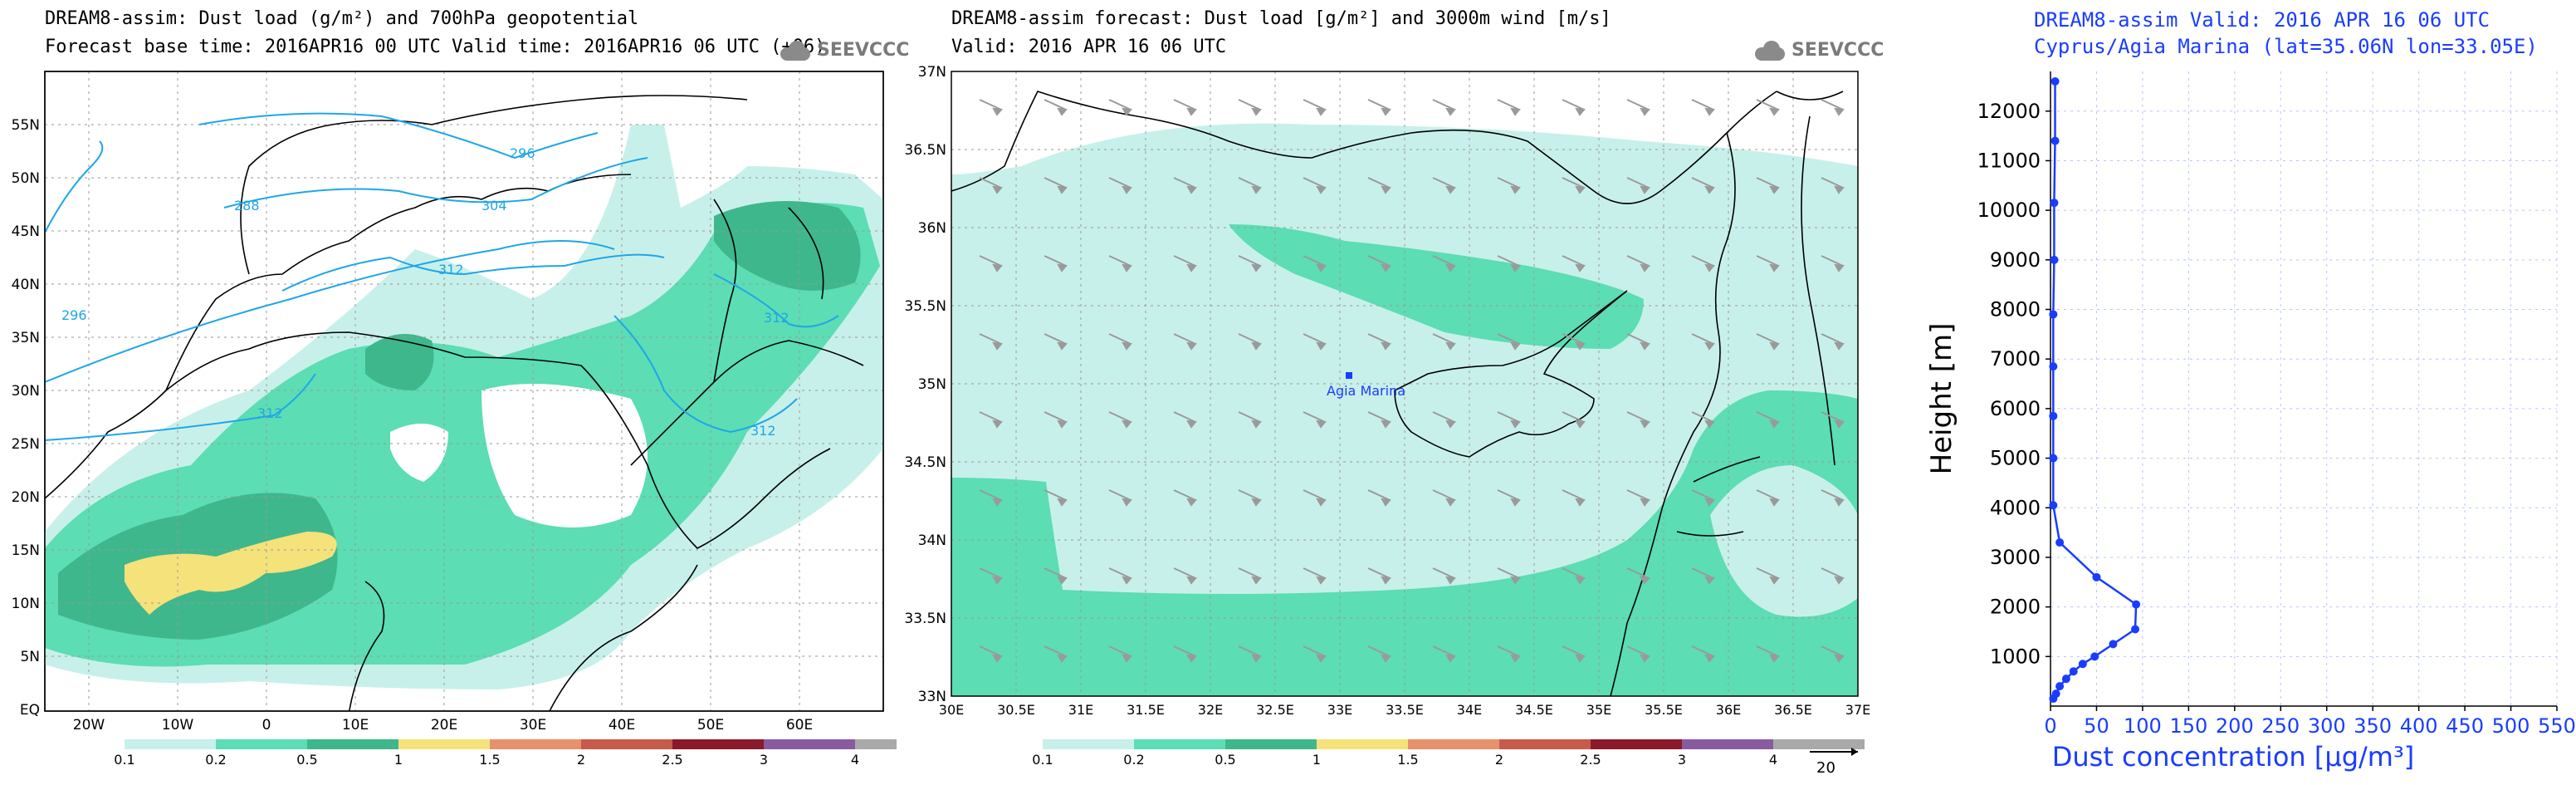 This screenshot has width=2576, height=785. I want to click on lon-tick-label: 34E, so click(1469, 710).